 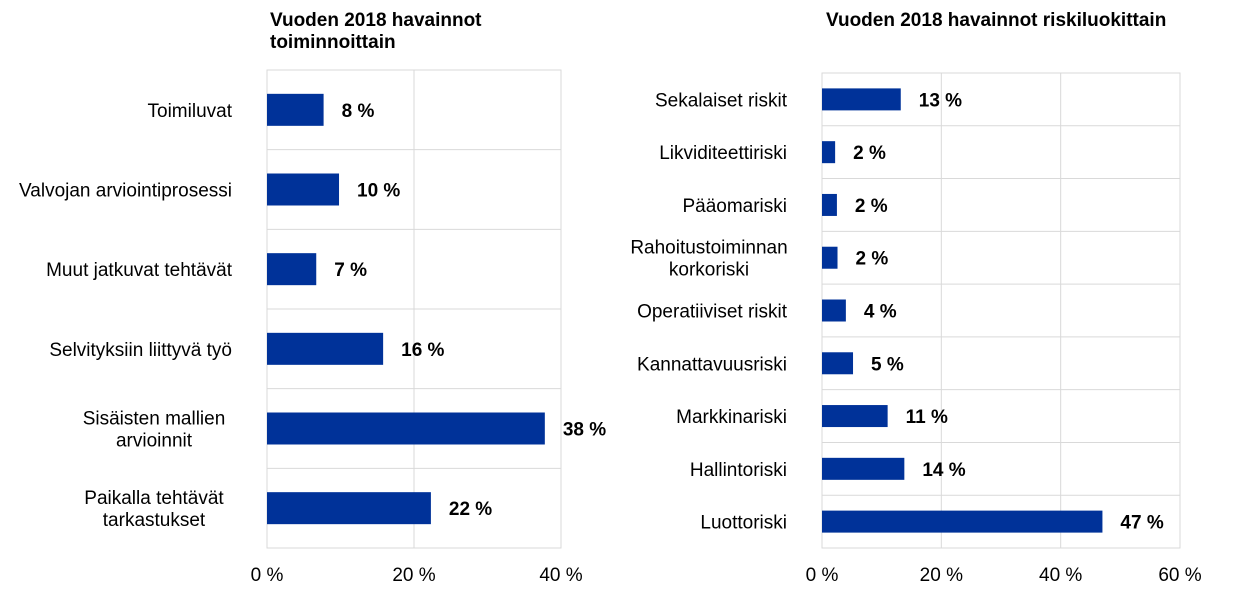 What do you see at coordinates (721, 100) in the screenshot?
I see `category-label: Sekalaiset riskit` at bounding box center [721, 100].